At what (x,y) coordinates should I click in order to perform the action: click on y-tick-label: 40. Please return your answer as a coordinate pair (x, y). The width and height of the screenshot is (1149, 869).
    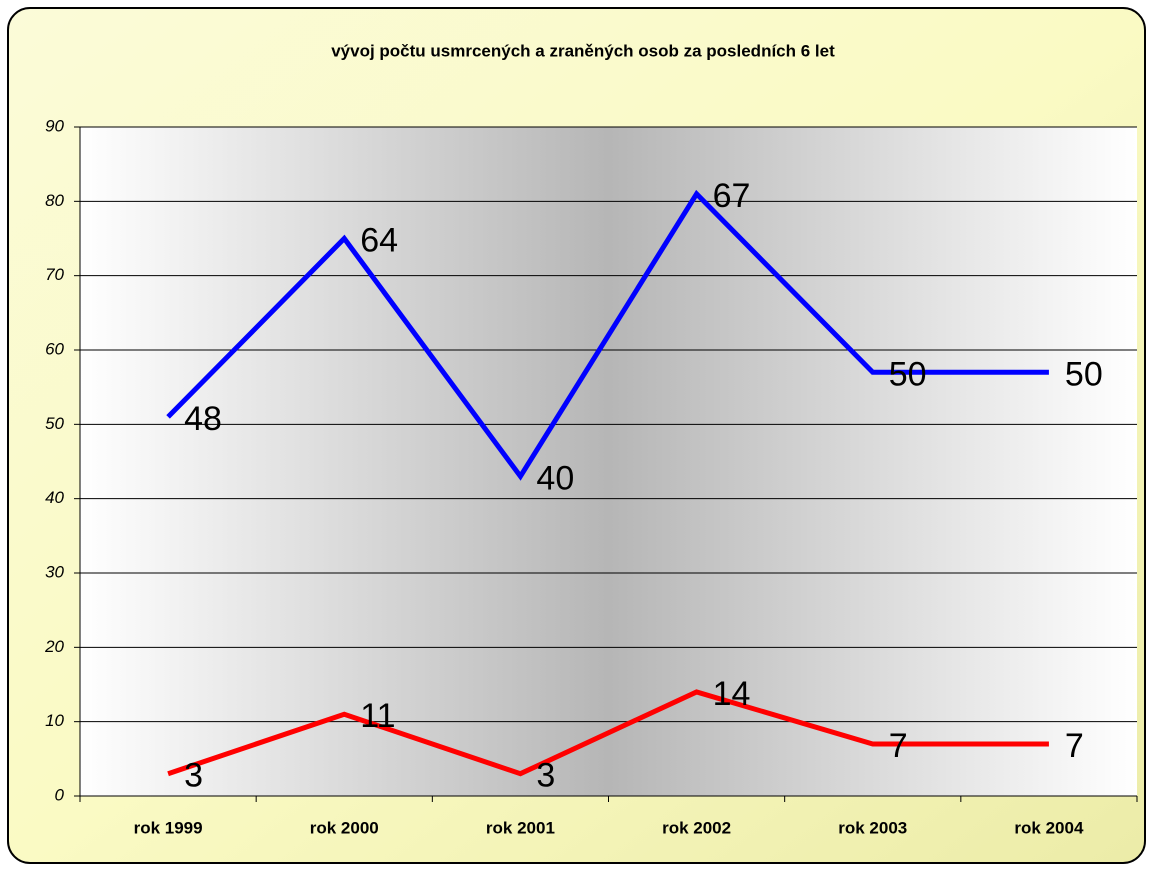
    Looking at the image, I should click on (54, 497).